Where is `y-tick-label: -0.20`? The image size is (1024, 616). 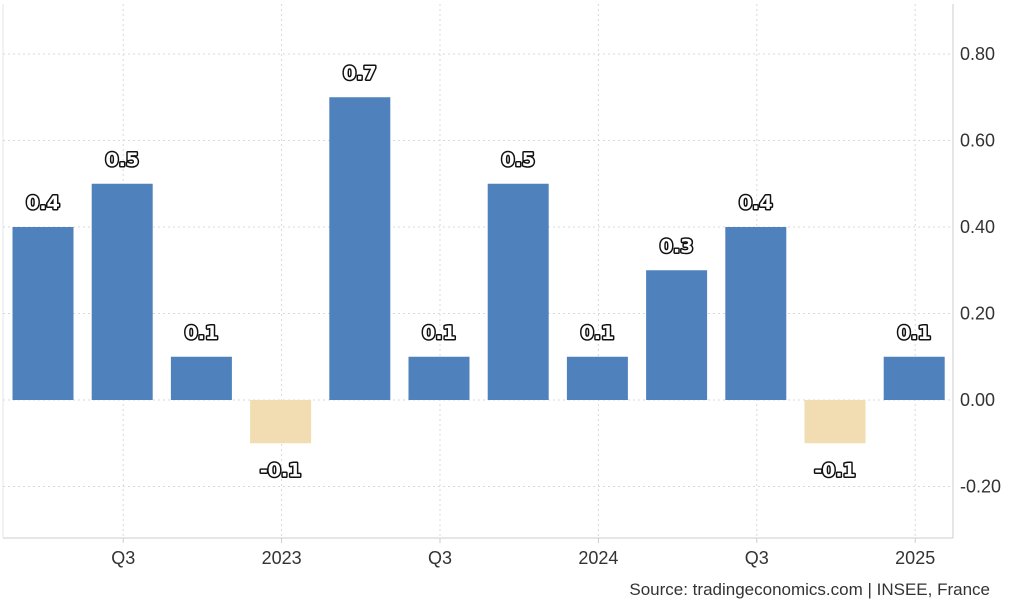 y-tick-label: -0.20 is located at coordinates (980, 487).